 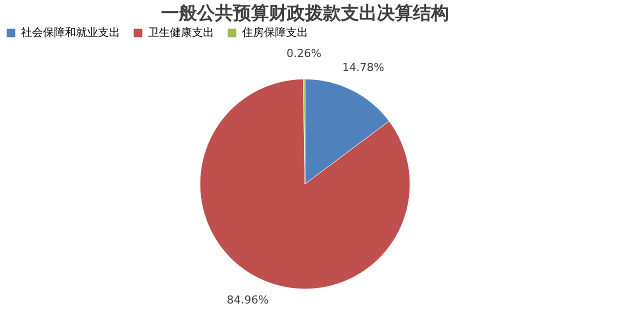 What do you see at coordinates (304, 53) in the screenshot?
I see `data-label: 0.26%` at bounding box center [304, 53].